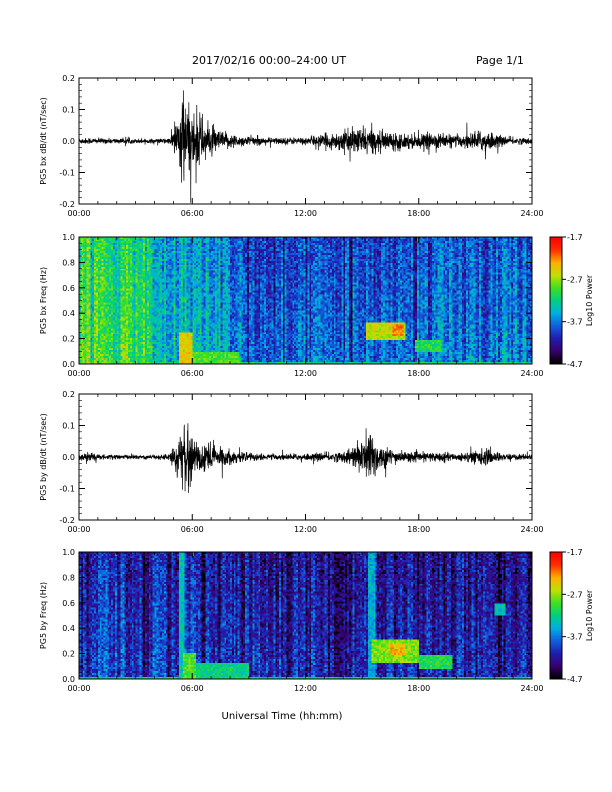 The width and height of the screenshot is (612, 792). What do you see at coordinates (43, 300) in the screenshot?
I see `y-axis-label: PG5 bx Freq (Hz)` at bounding box center [43, 300].